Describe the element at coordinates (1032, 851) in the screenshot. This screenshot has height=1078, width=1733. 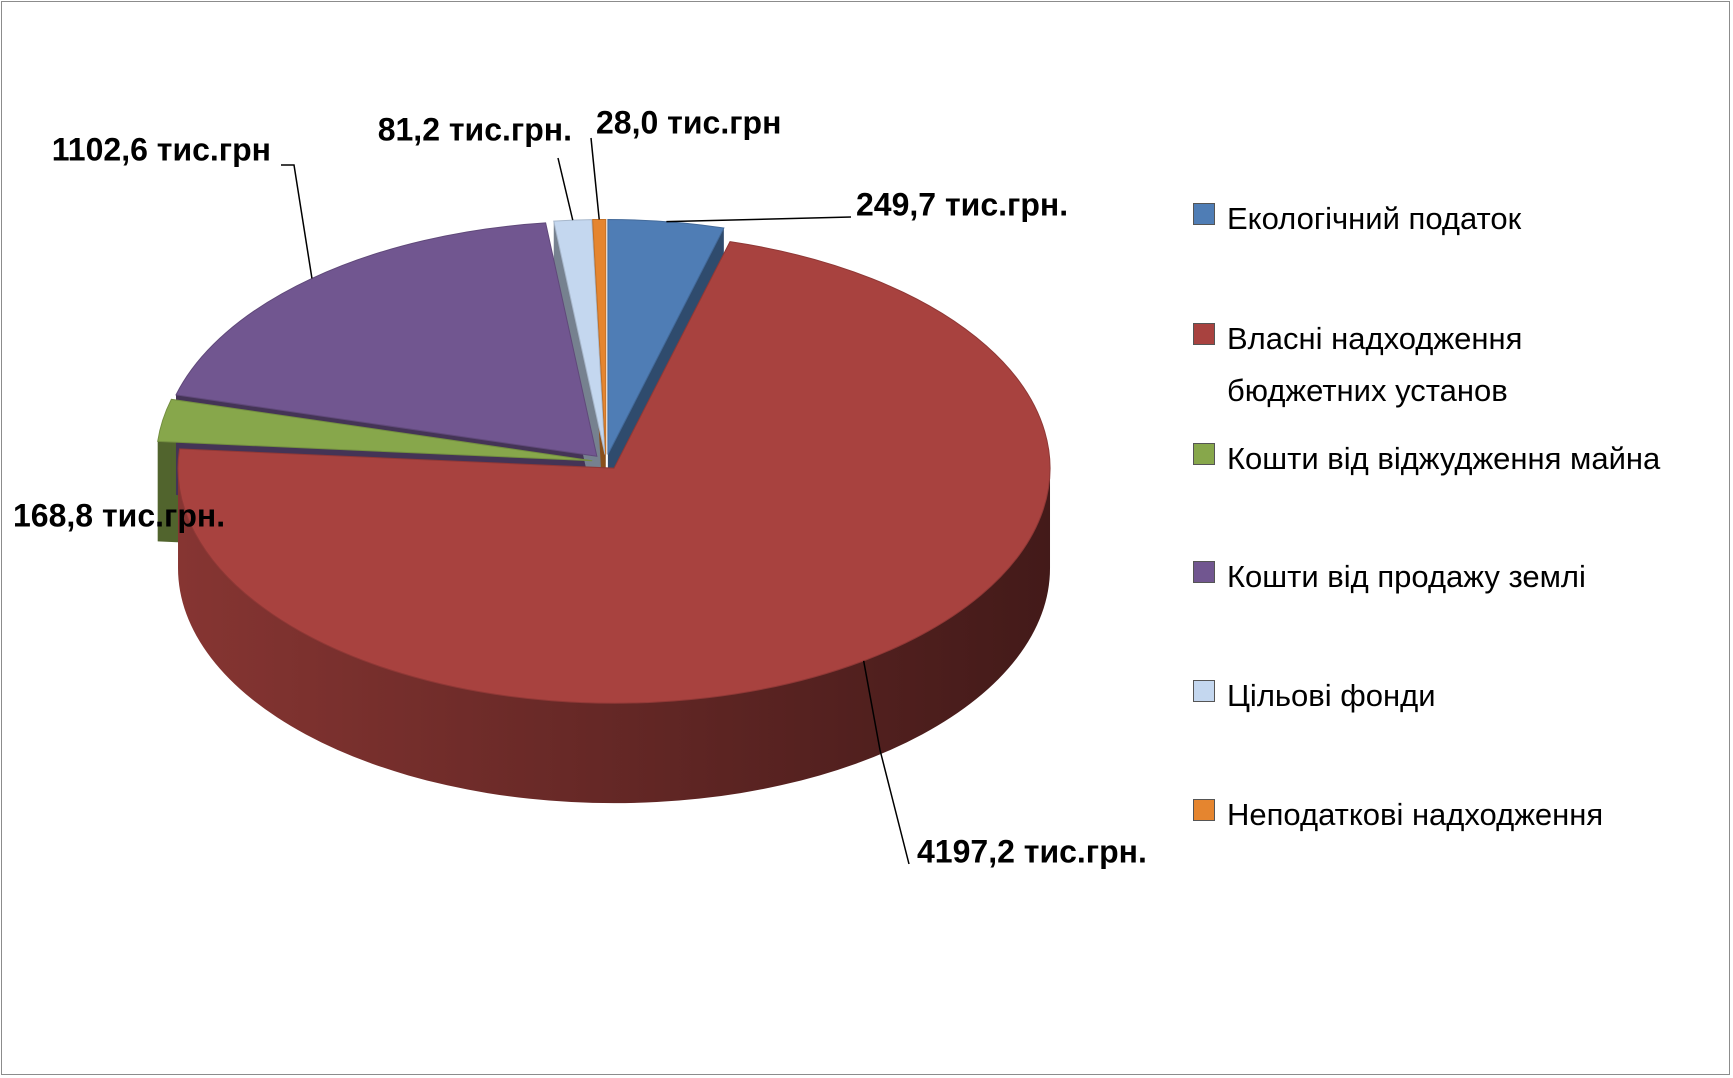
I see `data-label: 4197,2 тис.грн.` at that location.